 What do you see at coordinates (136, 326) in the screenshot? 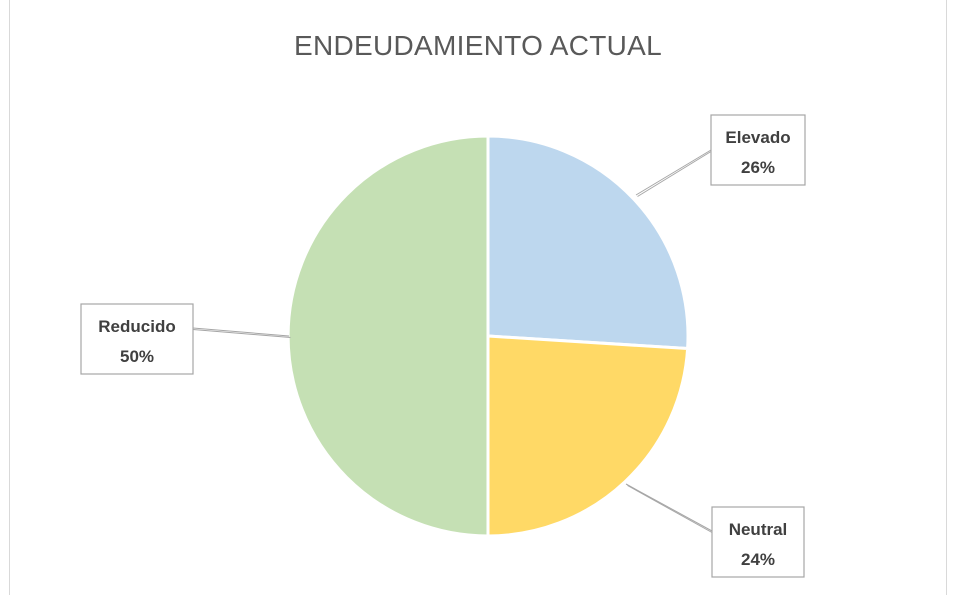
I see `data-label-category: Reducido` at bounding box center [136, 326].